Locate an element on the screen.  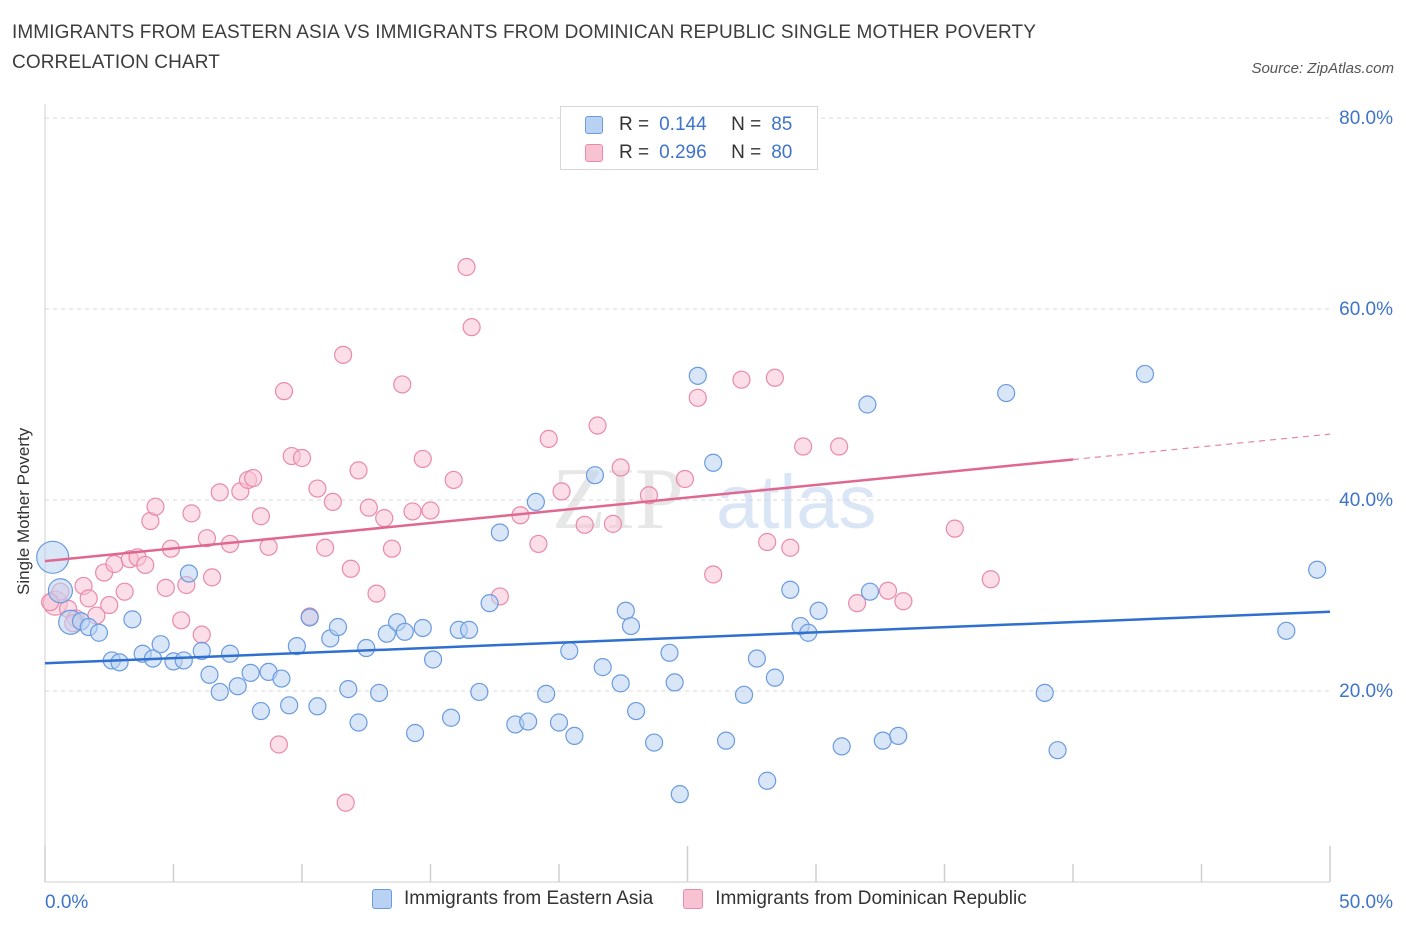
legend-label-eastern-asia: Immigrants from Eastern Asia is located at coordinates (529, 898).